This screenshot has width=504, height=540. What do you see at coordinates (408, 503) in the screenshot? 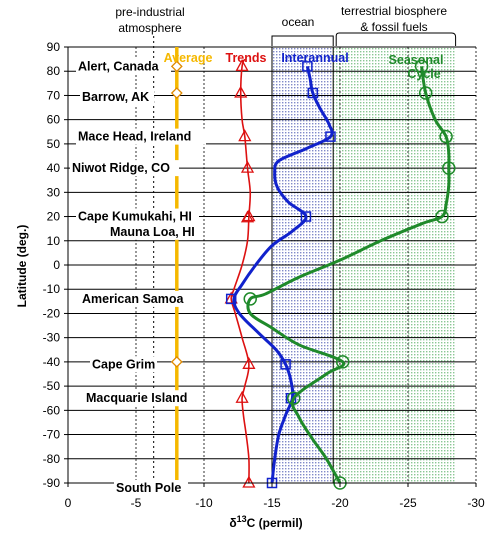
I see `x-tick-label: -25` at bounding box center [408, 503].